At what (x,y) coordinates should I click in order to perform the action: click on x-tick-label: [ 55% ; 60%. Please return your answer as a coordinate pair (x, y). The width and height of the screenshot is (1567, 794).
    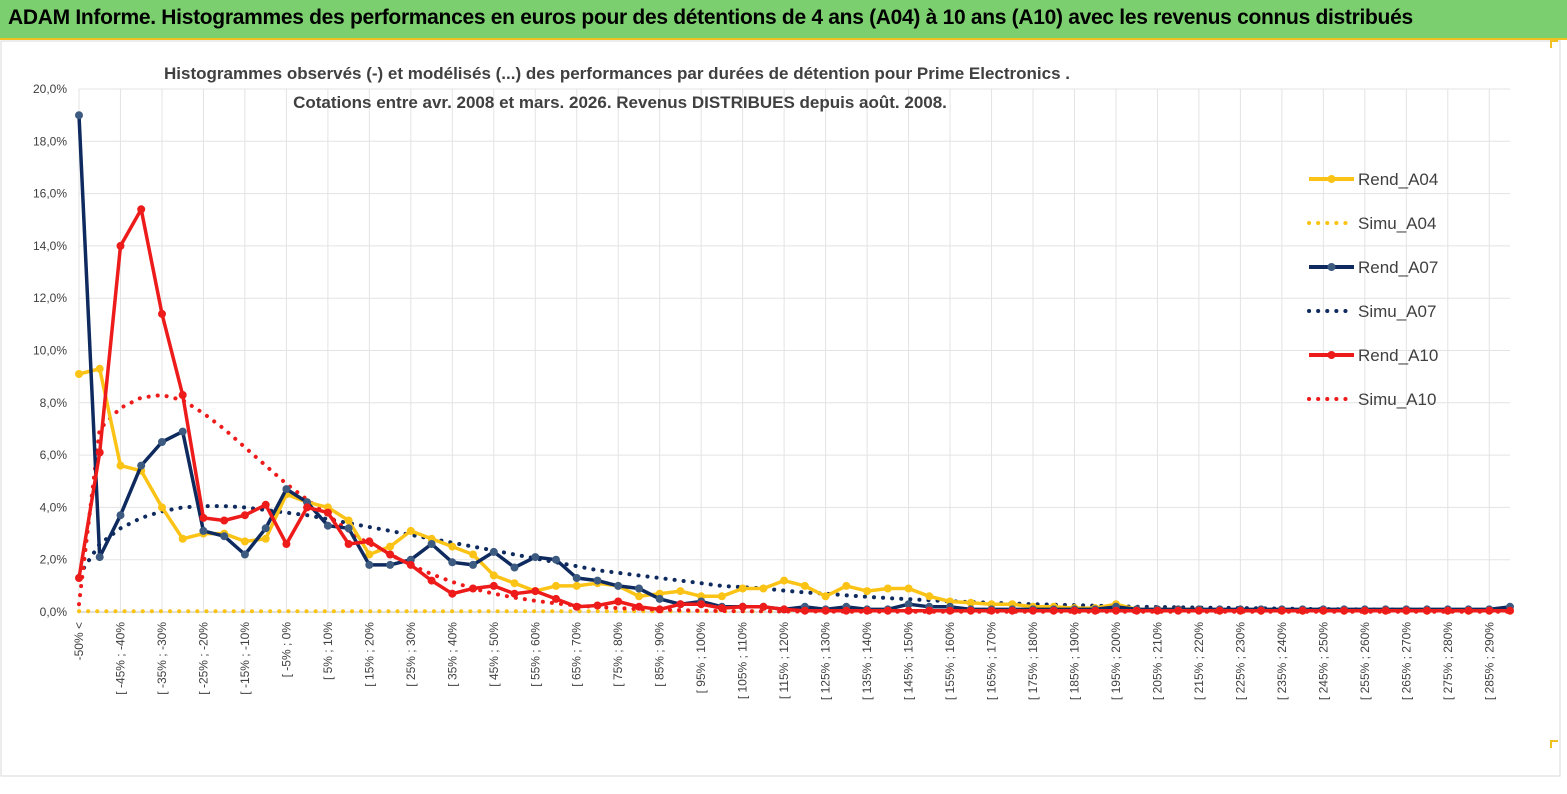
    Looking at the image, I should click on (535, 654).